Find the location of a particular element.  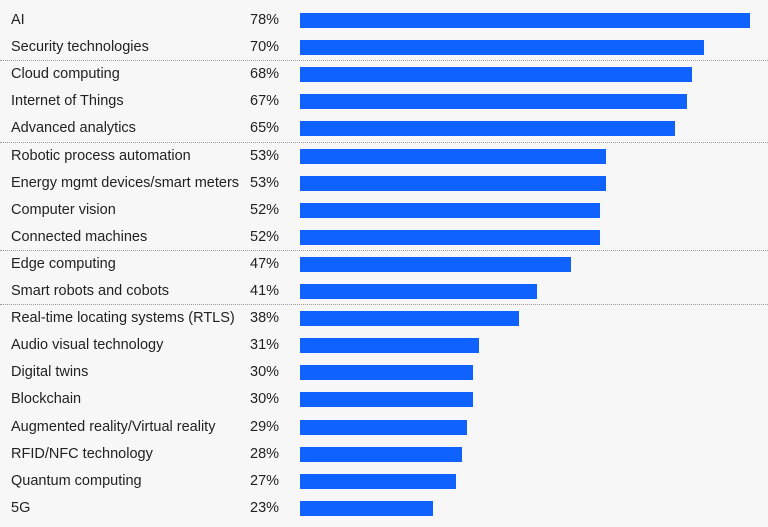

category-label: Real-time locating systems (RTLS) is located at coordinates (123, 318).